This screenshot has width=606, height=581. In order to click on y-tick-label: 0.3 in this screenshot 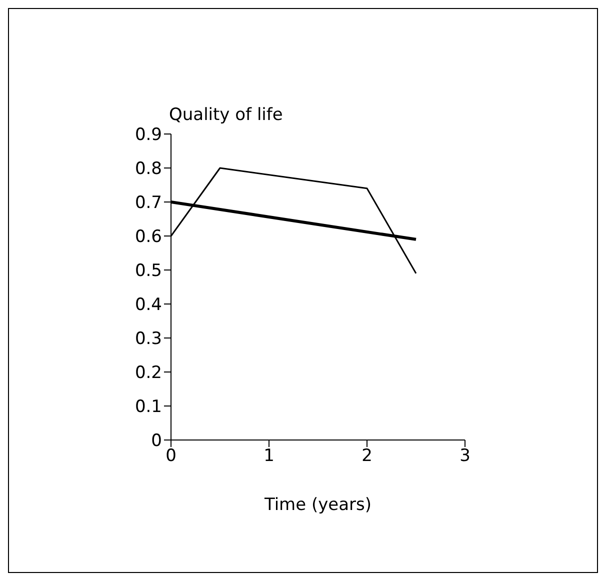, I will do `click(148, 339)`.